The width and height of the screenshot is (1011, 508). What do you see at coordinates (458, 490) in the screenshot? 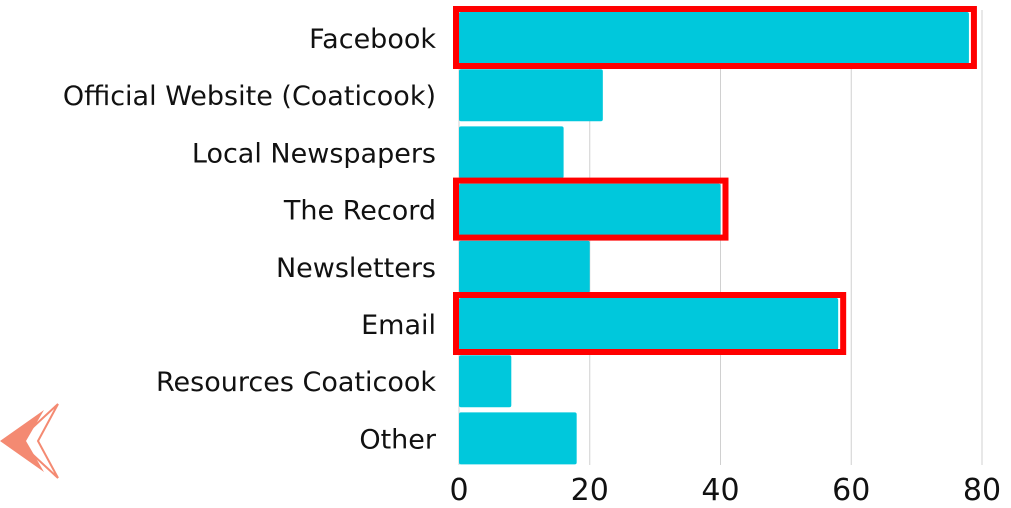
I see `x-tick-label: 0` at bounding box center [458, 490].